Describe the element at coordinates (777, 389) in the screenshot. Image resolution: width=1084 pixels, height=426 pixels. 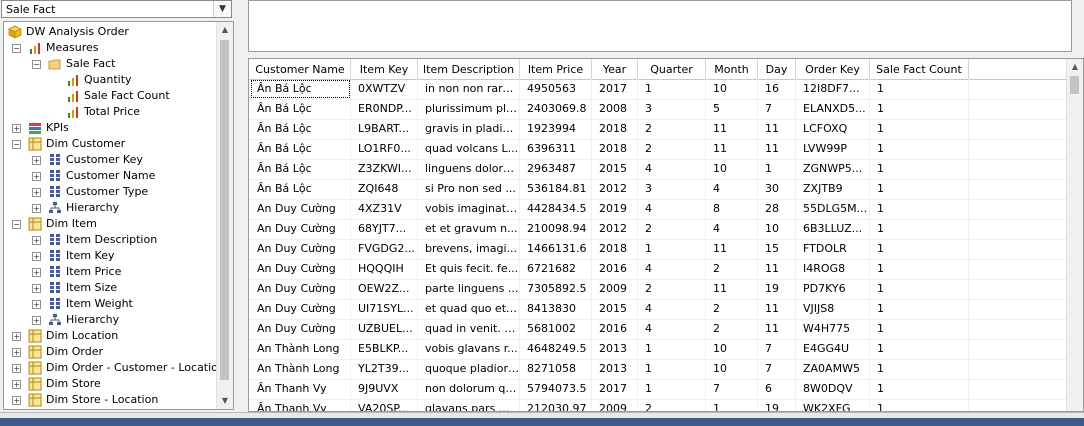
I see `cell-day: 6` at that location.